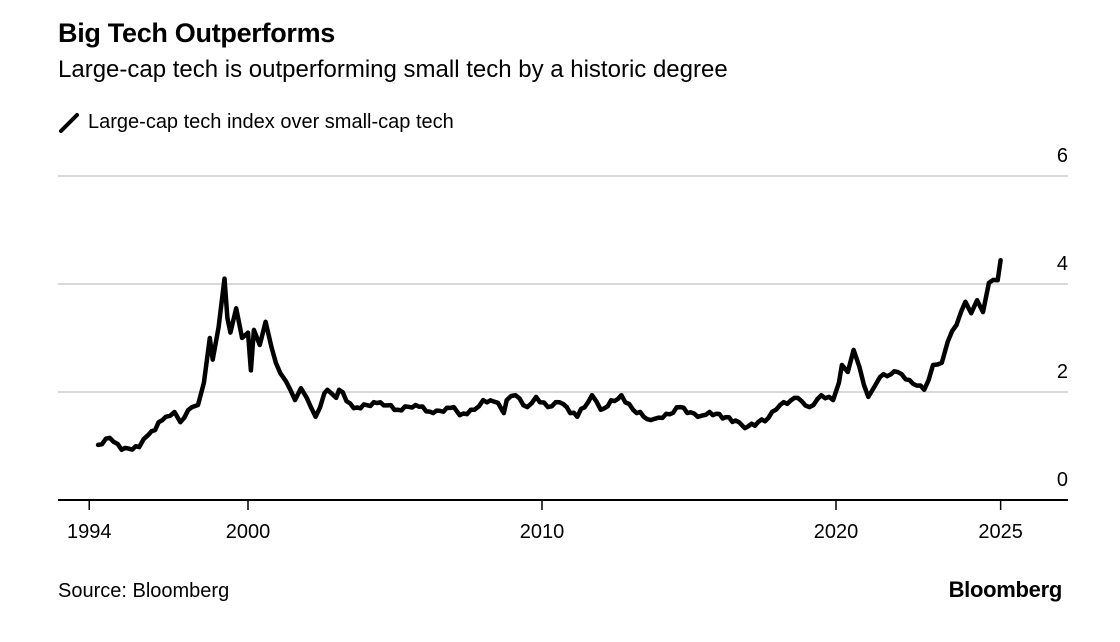 The width and height of the screenshot is (1120, 642). I want to click on y-tick-label: 4, so click(1062, 264).